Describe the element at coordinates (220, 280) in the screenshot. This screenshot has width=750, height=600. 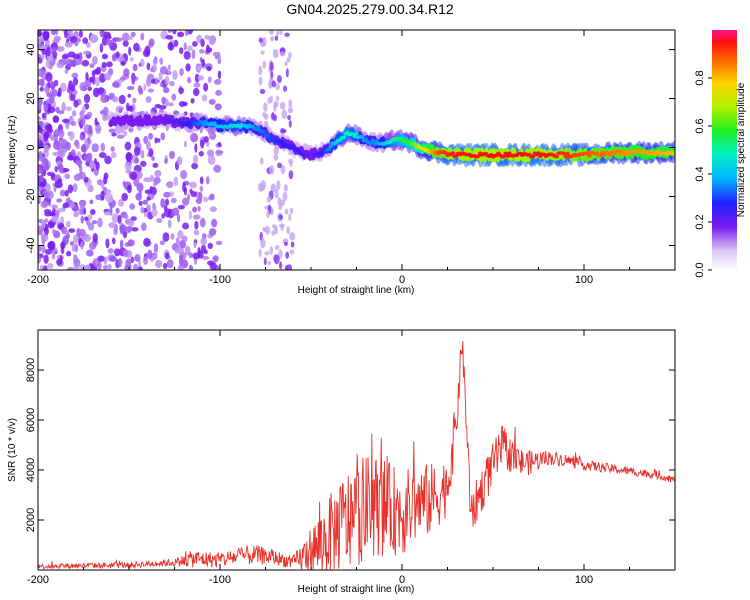
I see `x-tick-label: -100` at that location.